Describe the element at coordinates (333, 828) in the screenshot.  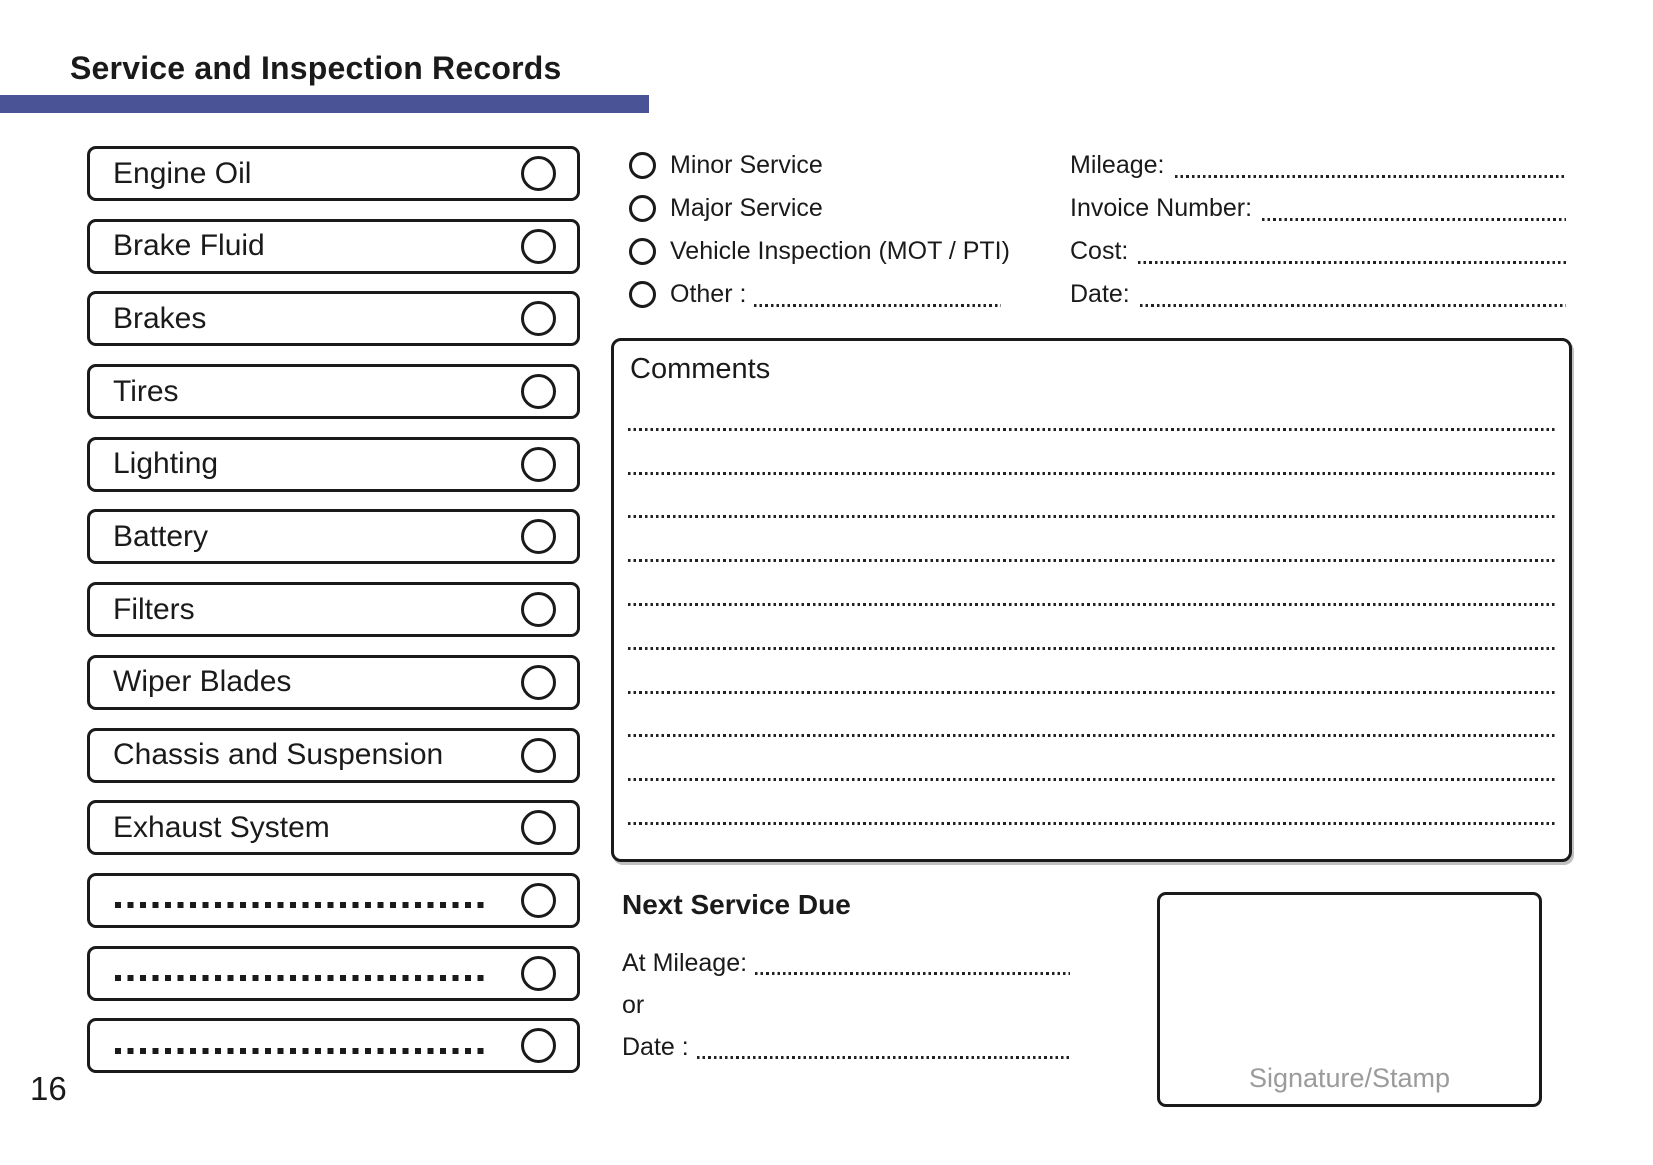
I see `checklist-item-exhaust-system: Exhaust System` at that location.